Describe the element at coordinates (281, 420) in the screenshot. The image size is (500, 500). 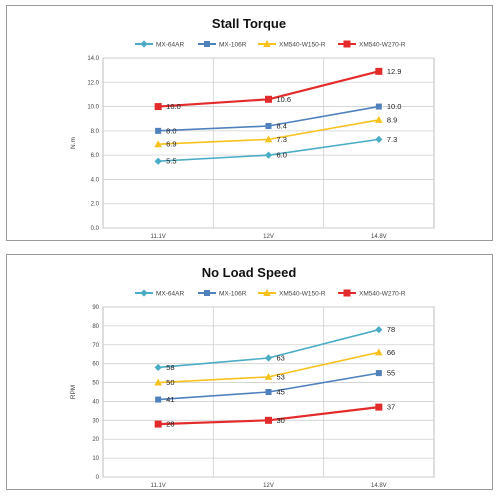
I see `data-label: 30` at that location.